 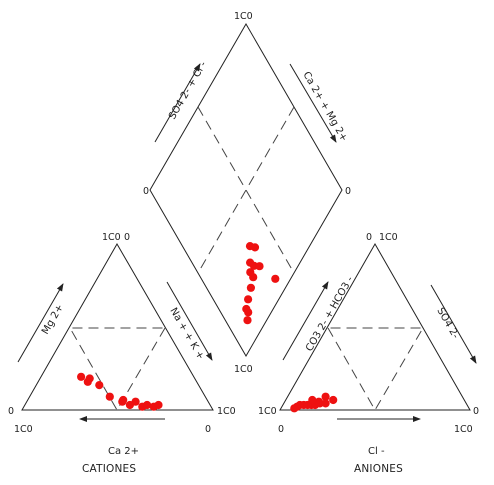 I want to click on cation-apex-tick: 1C0, so click(x=111, y=237).